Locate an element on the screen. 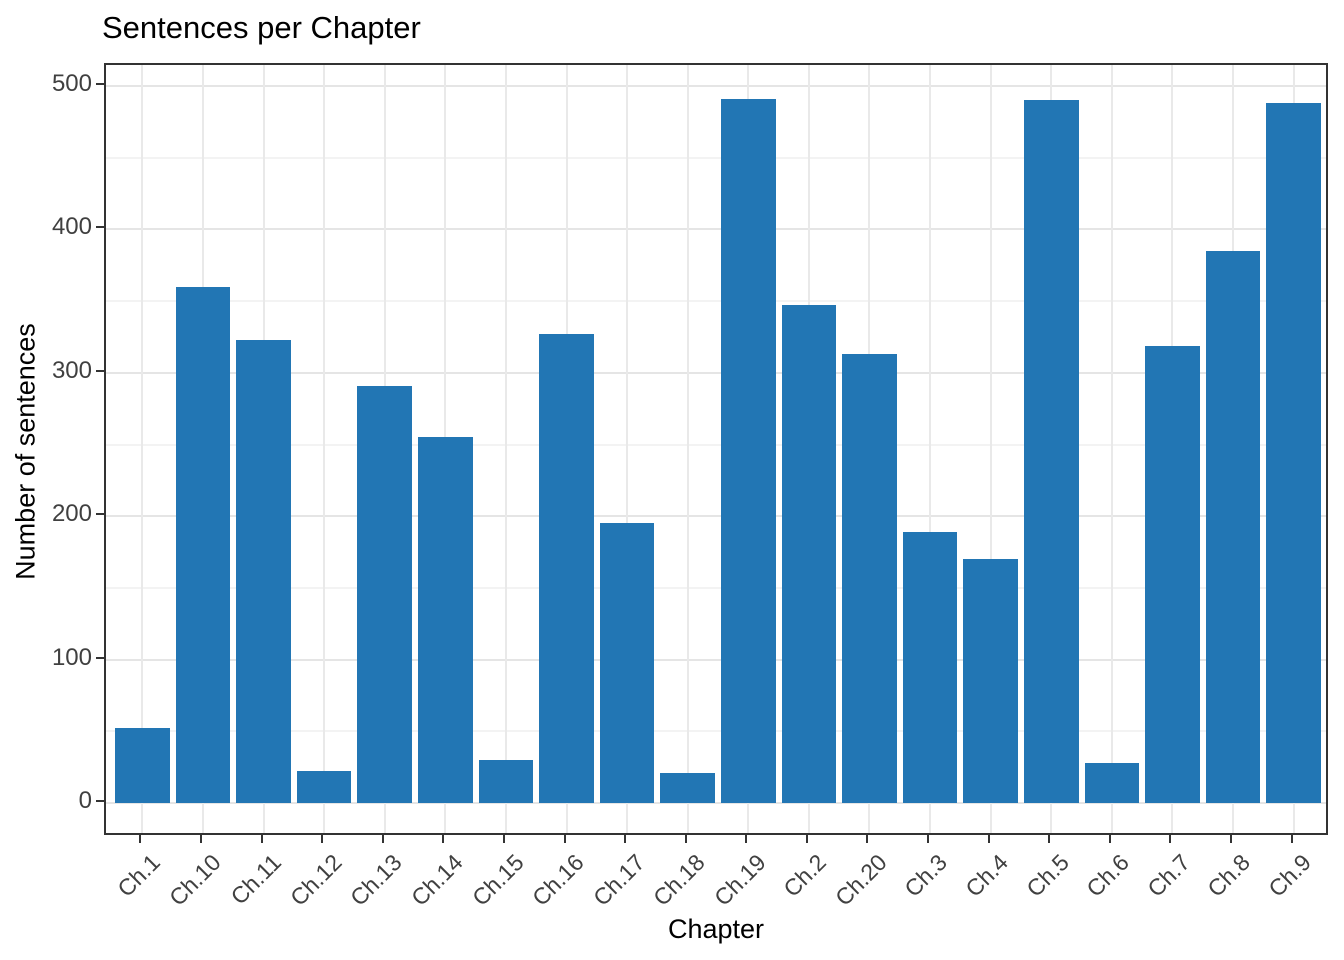 This screenshot has width=1344, height=960. bar-Ch.2 is located at coordinates (809, 554).